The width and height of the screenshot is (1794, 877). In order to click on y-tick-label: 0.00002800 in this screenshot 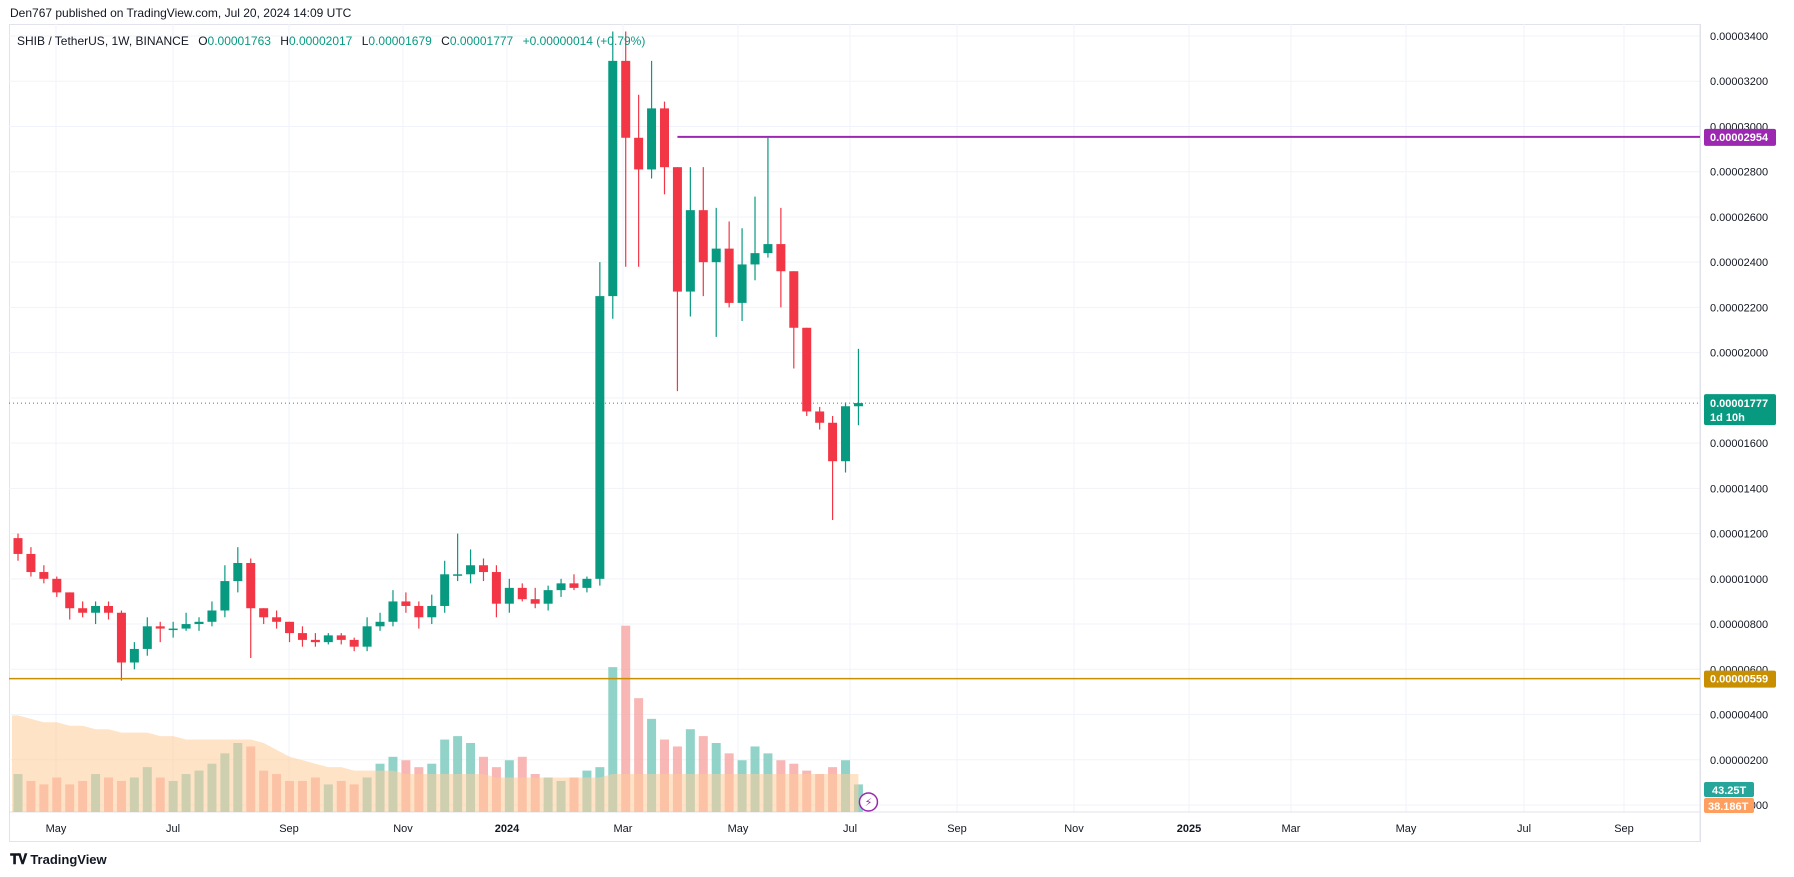, I will do `click(1739, 173)`.